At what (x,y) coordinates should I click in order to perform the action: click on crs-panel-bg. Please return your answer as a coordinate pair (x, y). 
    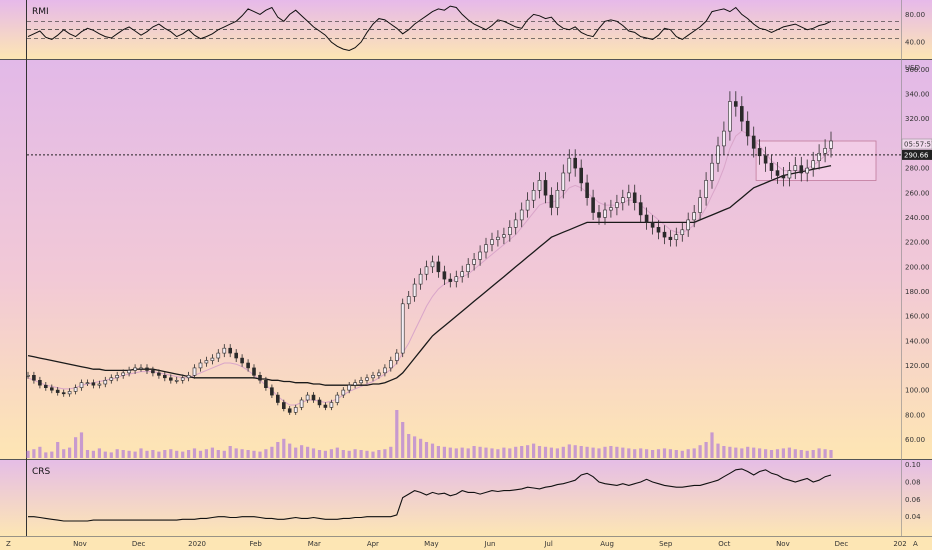
    Looking at the image, I should click on (466, 498).